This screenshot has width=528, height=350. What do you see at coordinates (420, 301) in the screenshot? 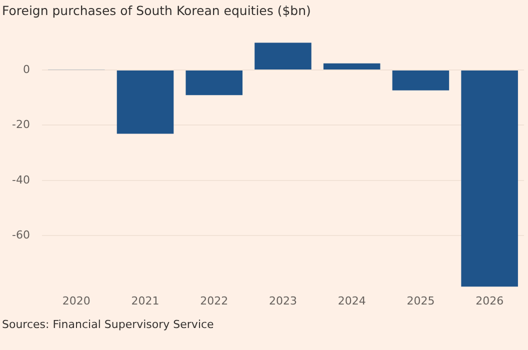
I see `x-tick-label: 2025` at bounding box center [420, 301].